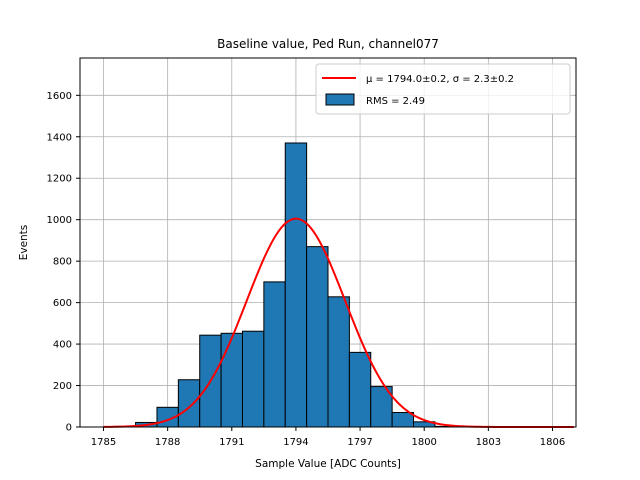 The image size is (640, 480). What do you see at coordinates (59, 220) in the screenshot?
I see `y-tick-label: 1000` at bounding box center [59, 220].